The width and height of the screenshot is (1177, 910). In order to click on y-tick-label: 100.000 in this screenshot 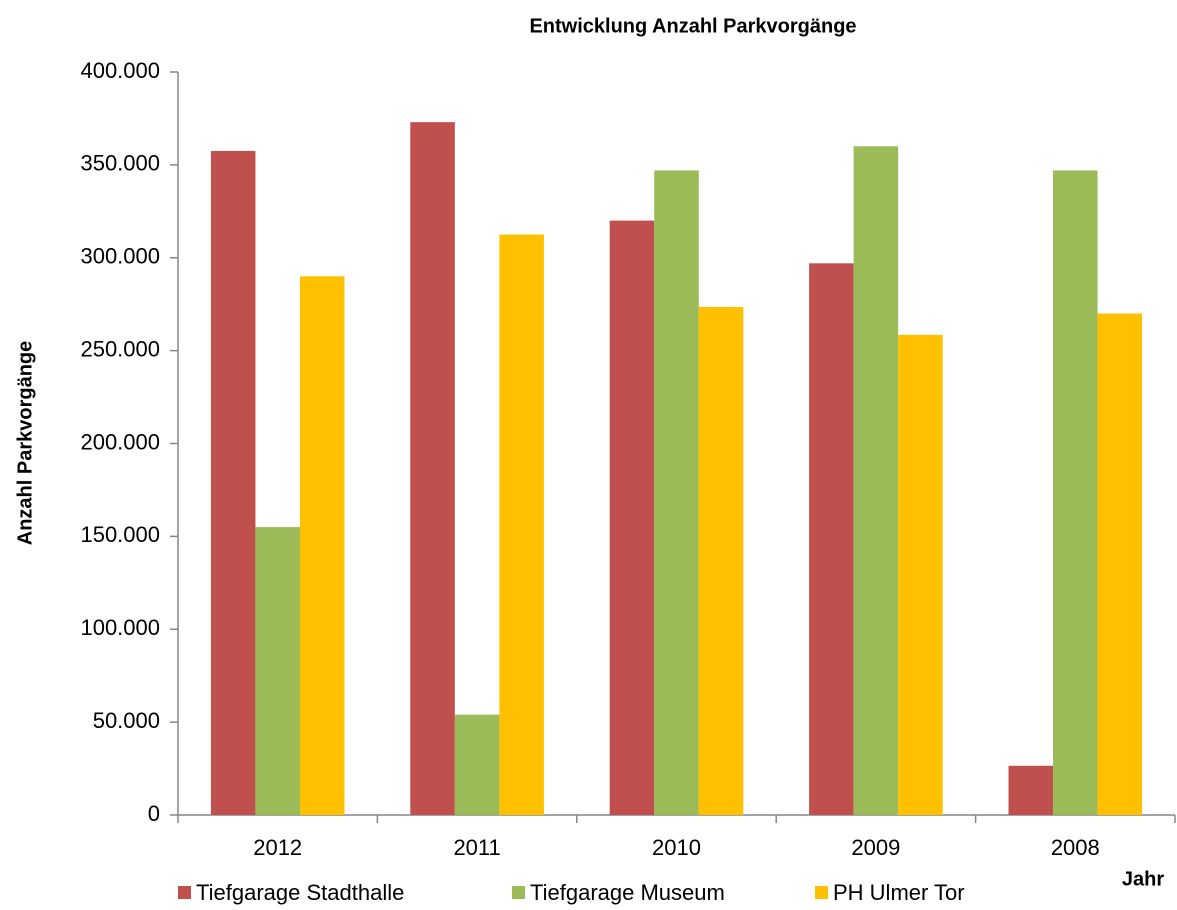, I will do `click(120, 627)`.